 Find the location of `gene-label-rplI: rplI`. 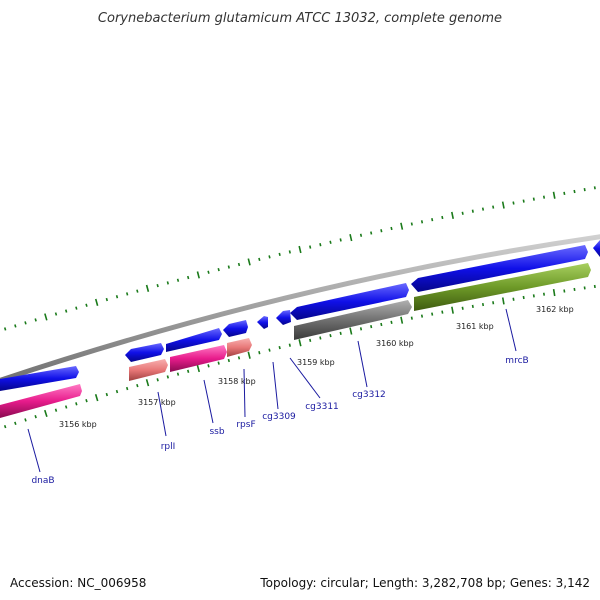

gene-label-rplI: rplI is located at coordinates (168, 447).